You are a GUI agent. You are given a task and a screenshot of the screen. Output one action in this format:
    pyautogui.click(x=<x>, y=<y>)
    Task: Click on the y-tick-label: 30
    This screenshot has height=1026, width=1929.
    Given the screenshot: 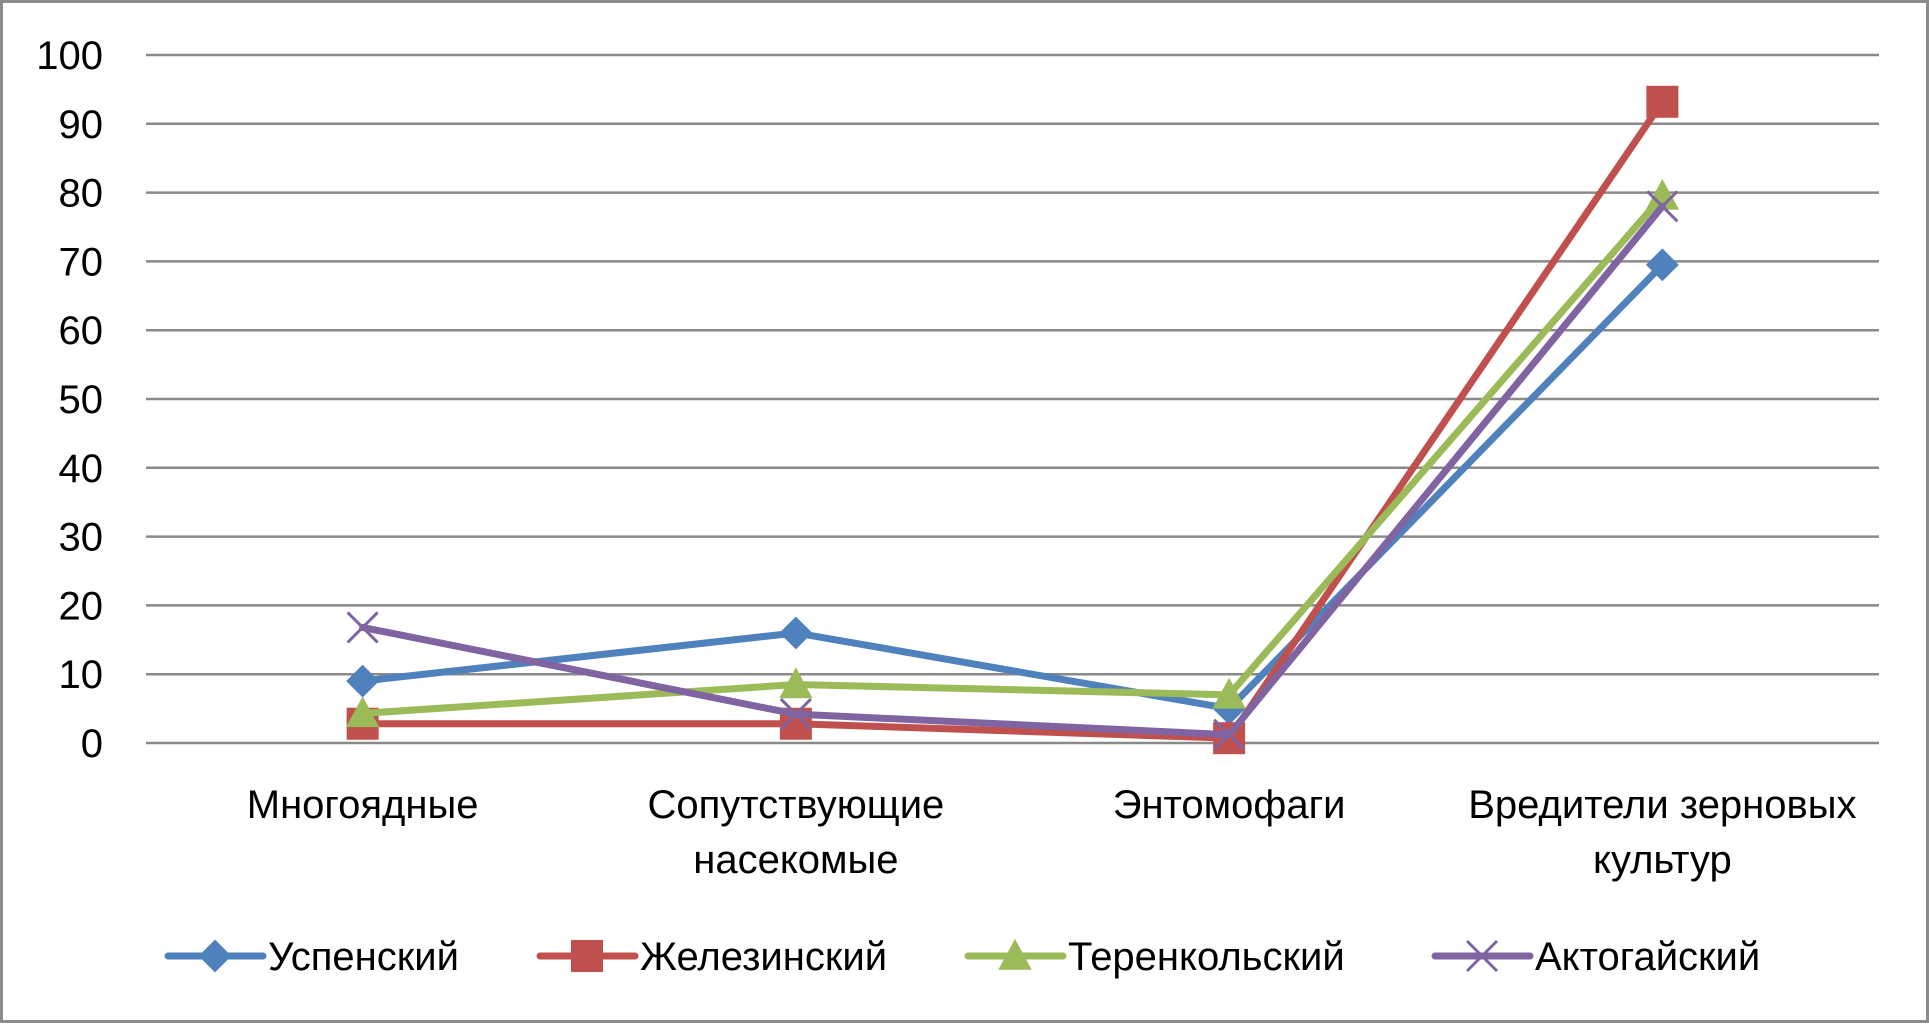 What is the action you would take?
    pyautogui.click(x=81, y=538)
    